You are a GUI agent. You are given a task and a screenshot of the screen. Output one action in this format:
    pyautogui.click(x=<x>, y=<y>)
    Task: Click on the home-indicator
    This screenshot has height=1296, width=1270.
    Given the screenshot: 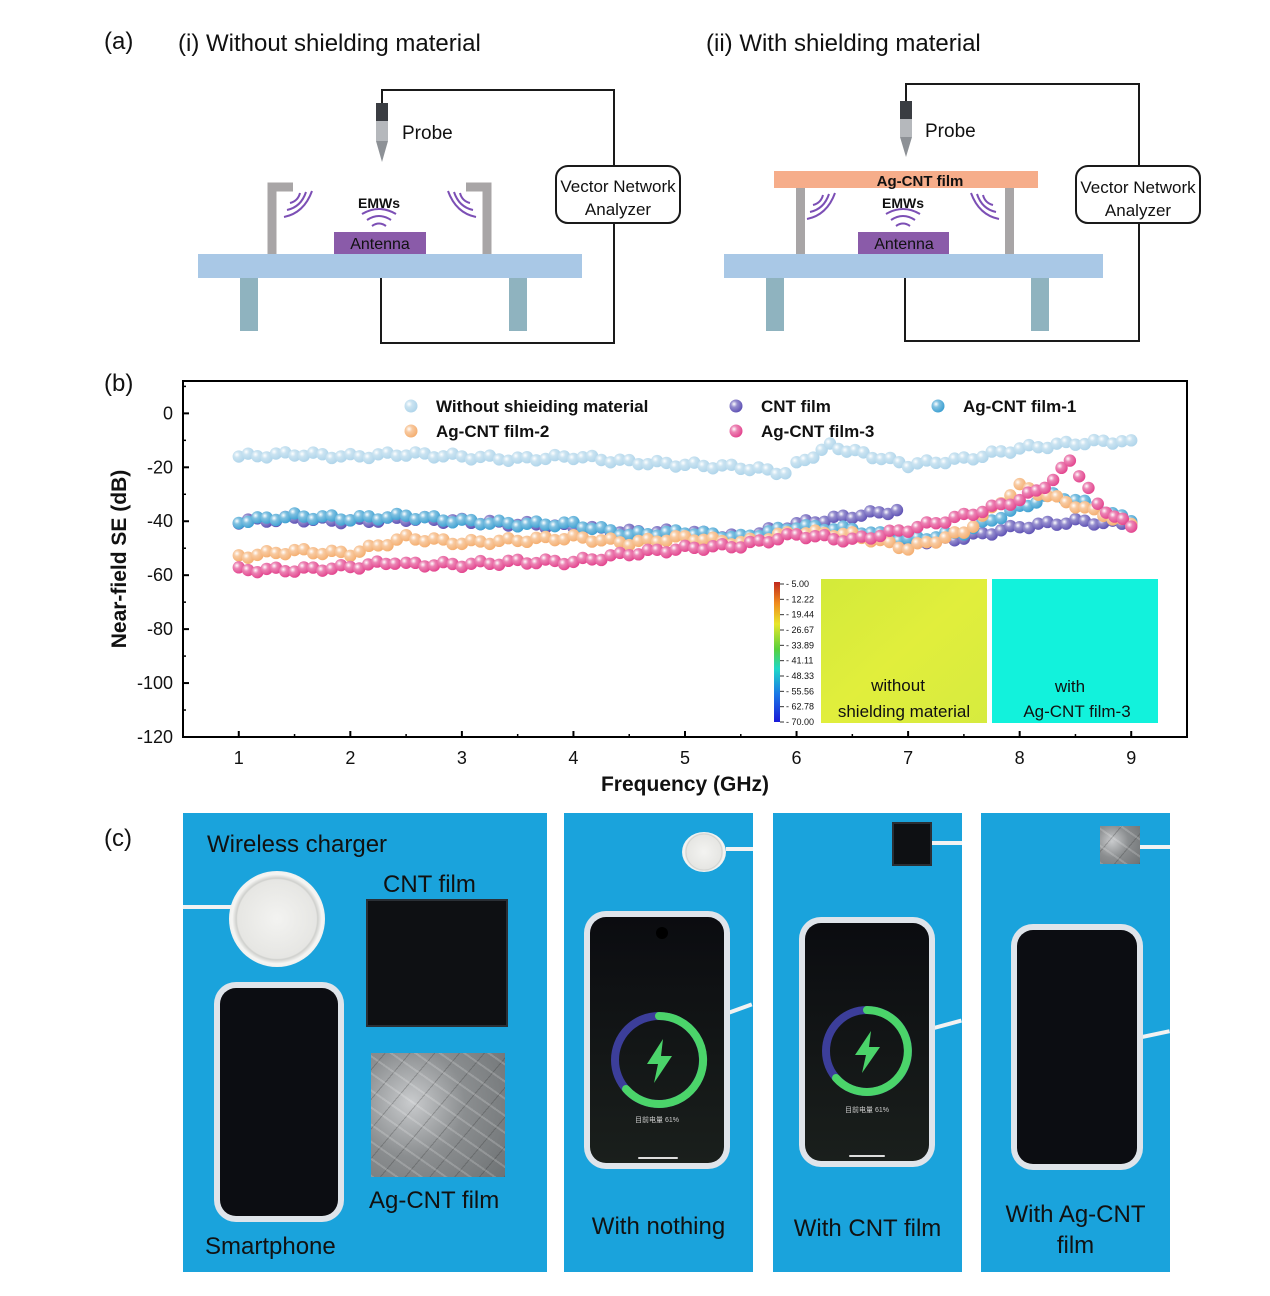 What is the action you would take?
    pyautogui.click(x=658, y=1158)
    